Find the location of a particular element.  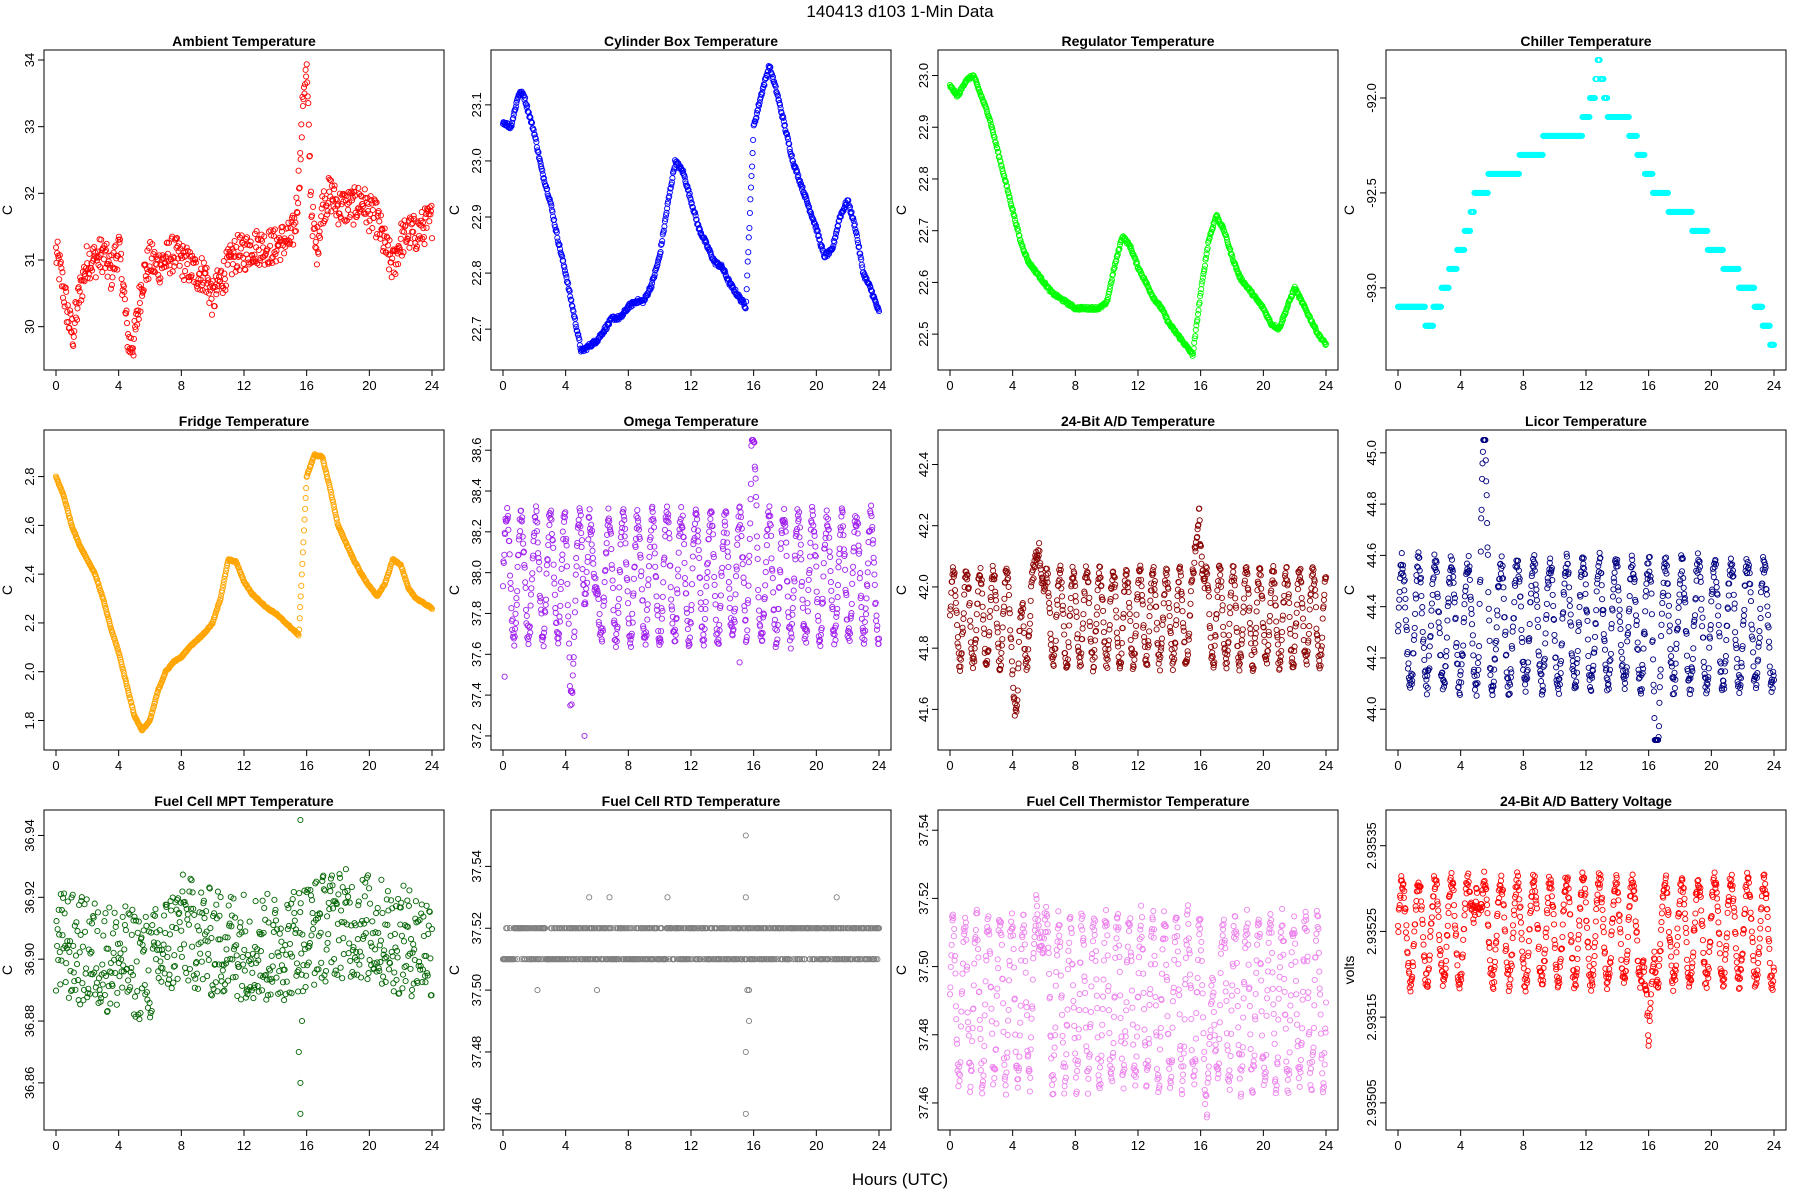

plot-title: Cylinder Box Temperature is located at coordinates (691, 41).